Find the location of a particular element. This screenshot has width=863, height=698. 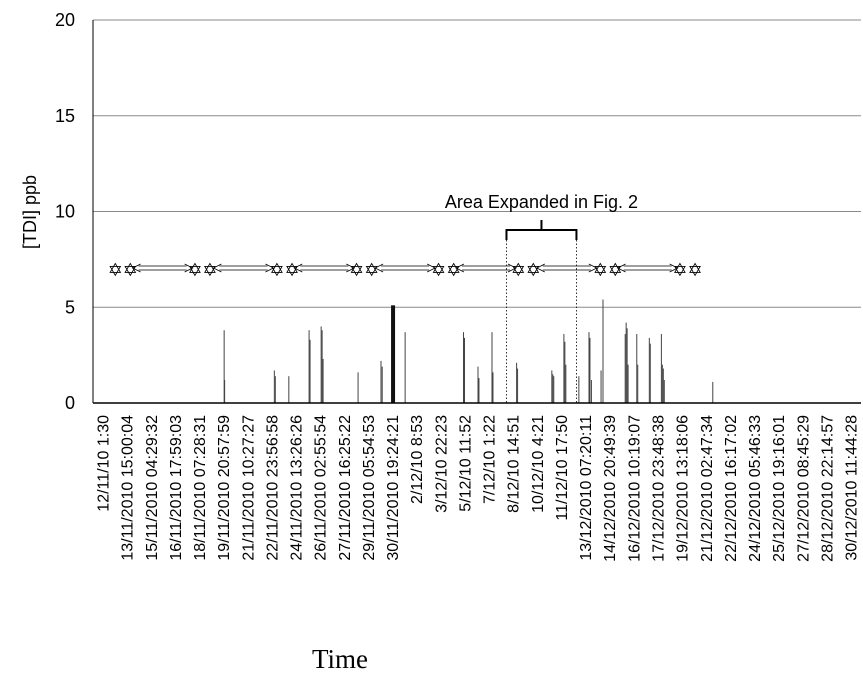

x-tick-label: 19/11/2010 20:57:59 is located at coordinates (224, 488).